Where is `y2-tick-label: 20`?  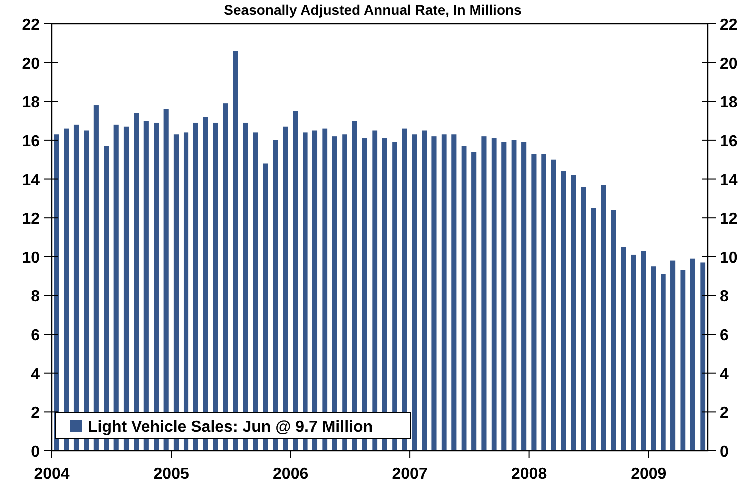
y2-tick-label: 20 is located at coordinates (729, 64).